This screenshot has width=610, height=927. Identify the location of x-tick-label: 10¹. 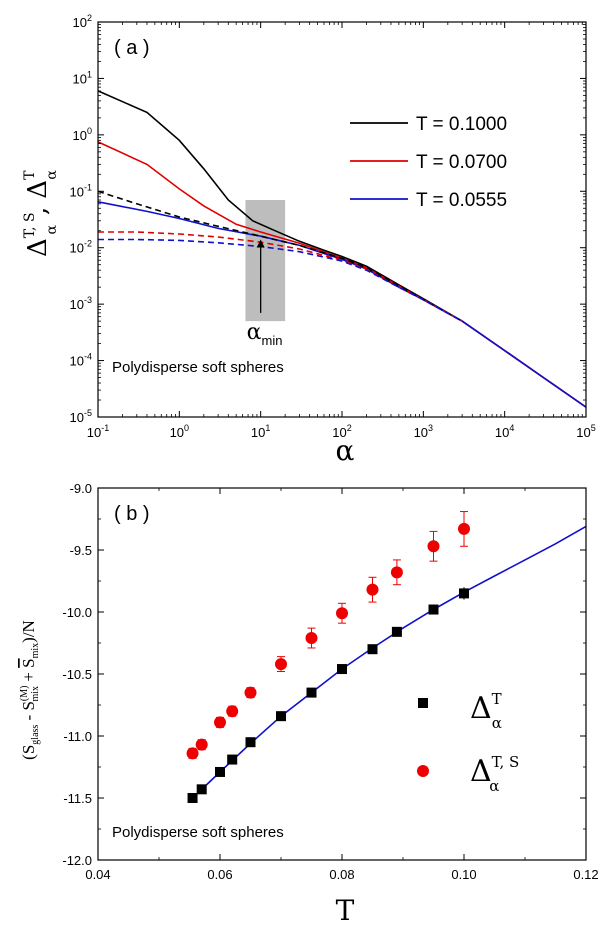
(260, 431).